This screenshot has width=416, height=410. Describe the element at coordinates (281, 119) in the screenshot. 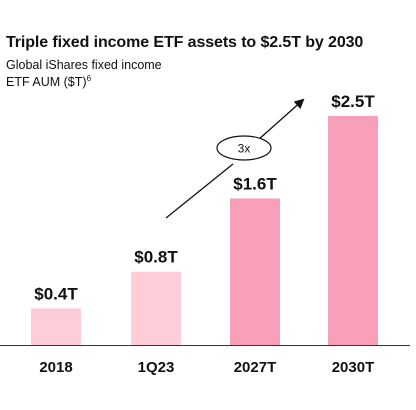

I see `growth-arrow-upper` at that location.